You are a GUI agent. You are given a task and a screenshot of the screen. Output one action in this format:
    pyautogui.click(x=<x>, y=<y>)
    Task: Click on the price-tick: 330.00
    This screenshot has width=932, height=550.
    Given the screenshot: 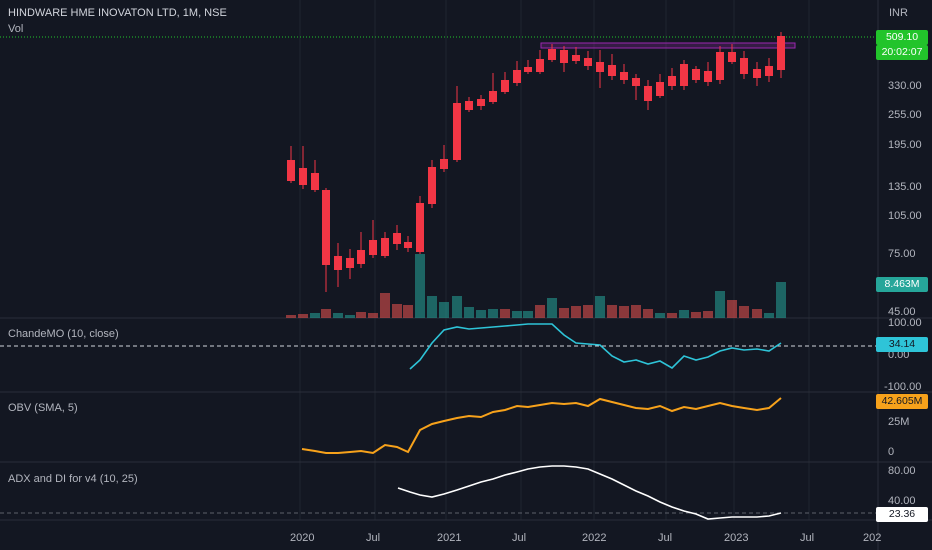 What is the action you would take?
    pyautogui.click(x=905, y=86)
    